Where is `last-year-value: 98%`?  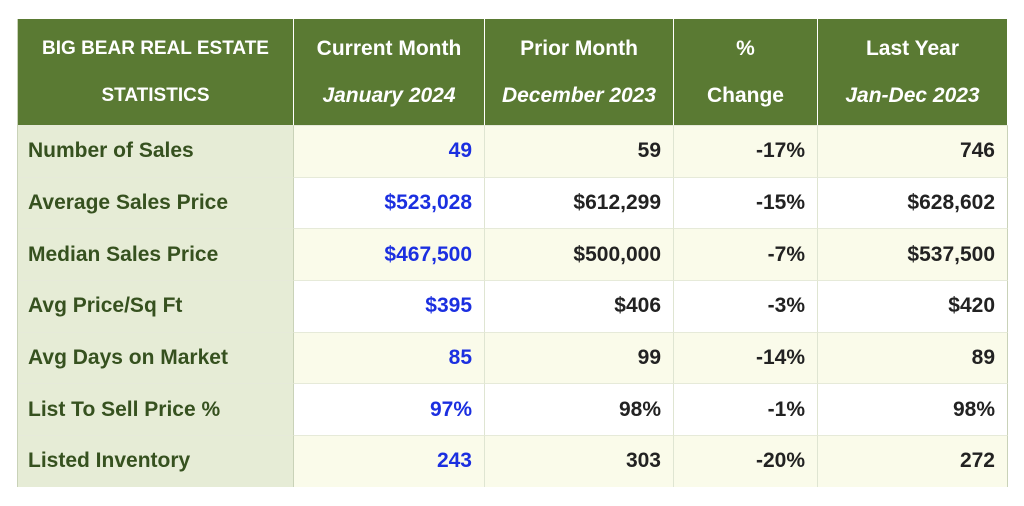 last-year-value: 98% is located at coordinates (913, 409).